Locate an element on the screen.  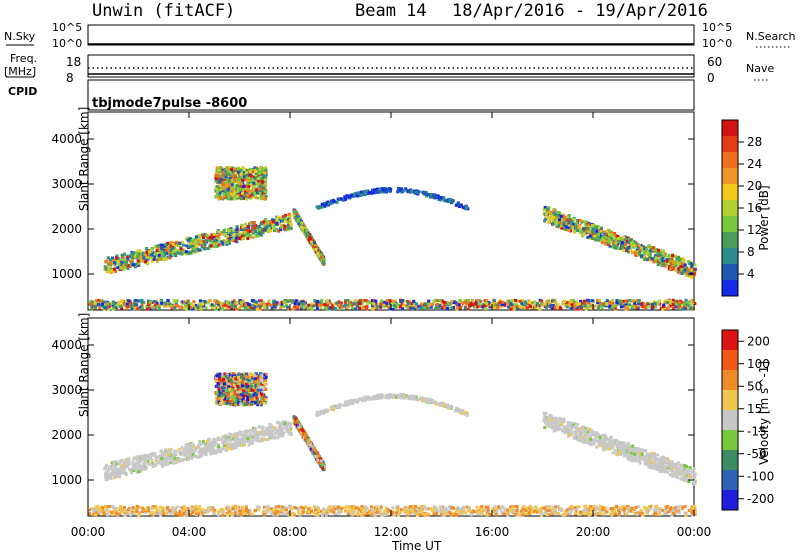
nave-tick-top: 60 is located at coordinates (714, 62).